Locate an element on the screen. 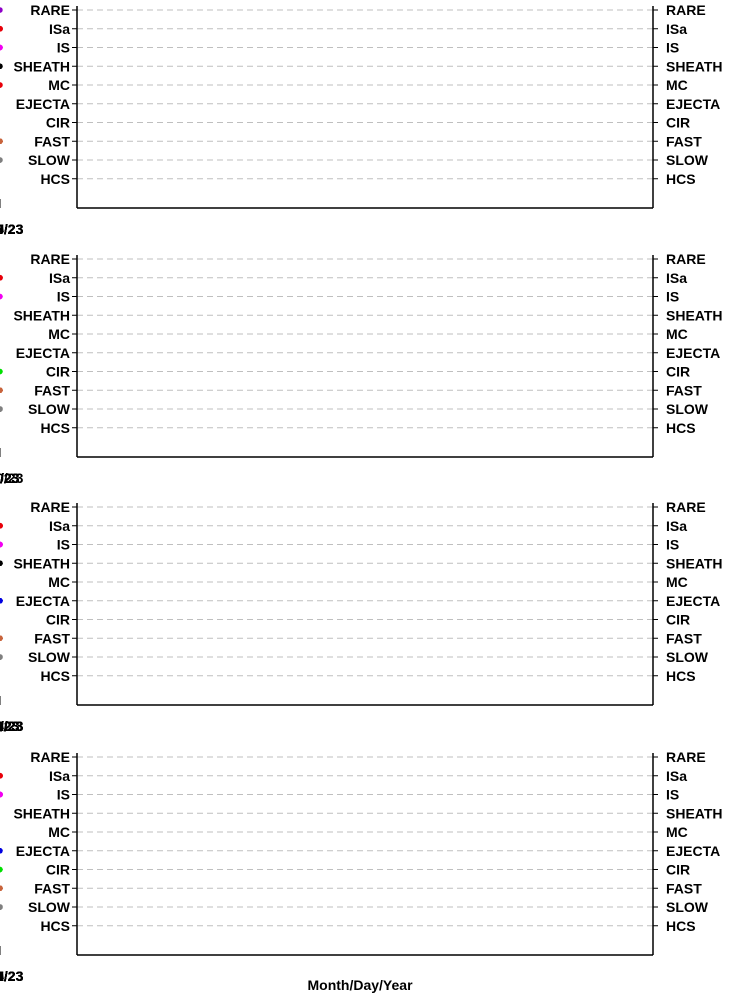  x-tick-label: 4/27/23 is located at coordinates (12, 229).